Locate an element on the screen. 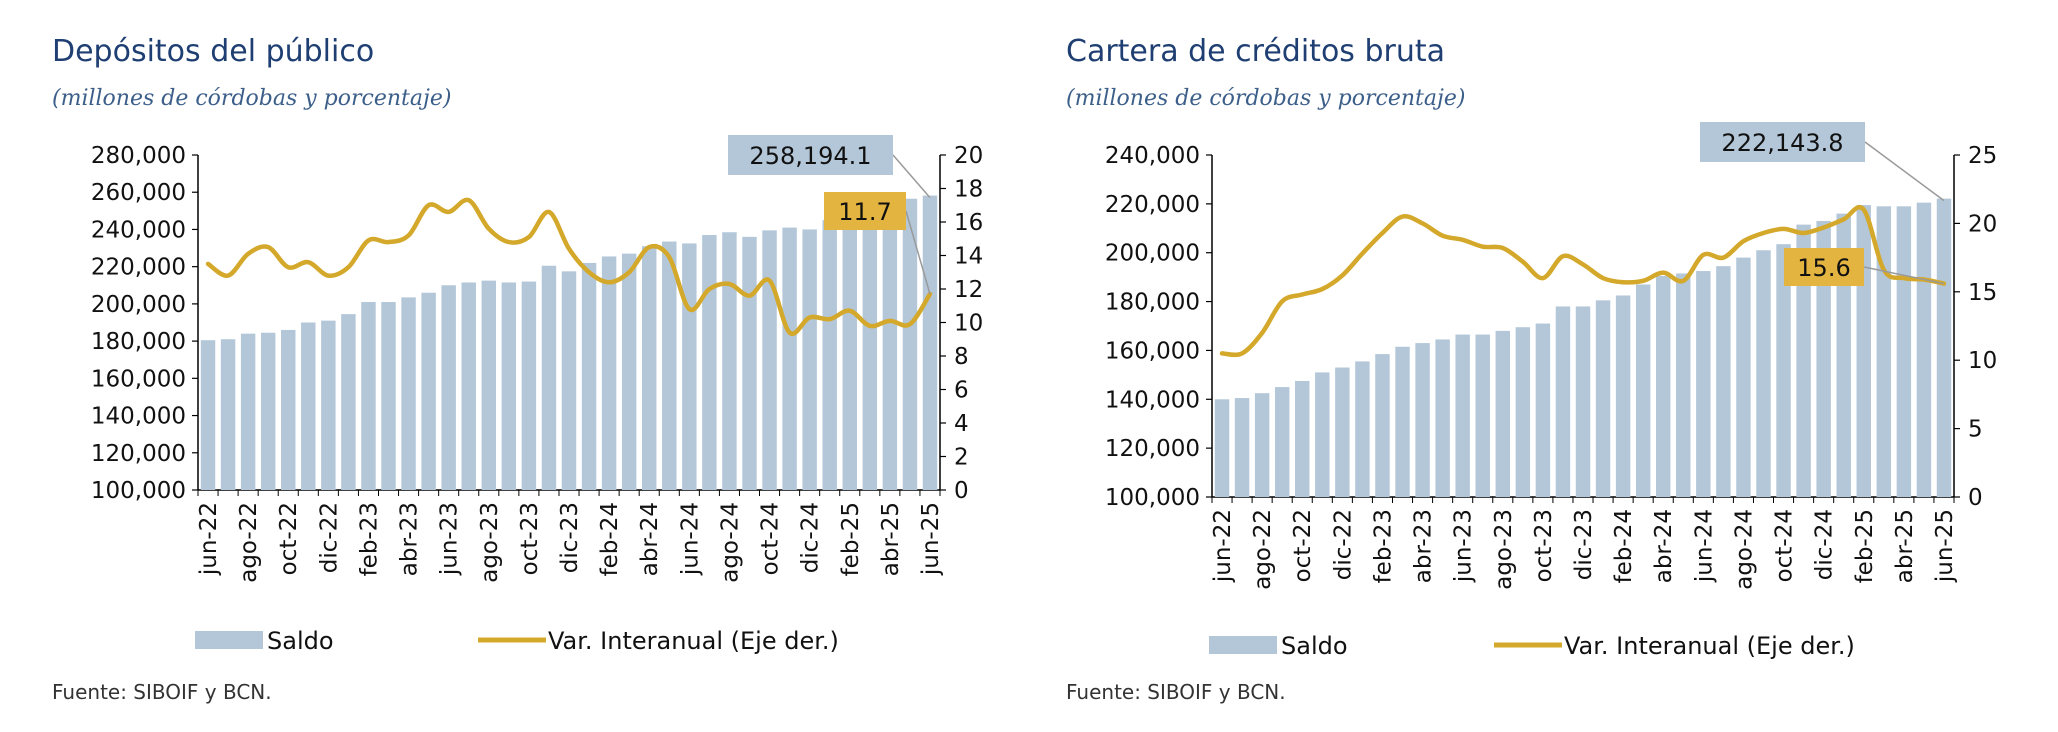  x-tick-label: abr-23 is located at coordinates (1424, 546).